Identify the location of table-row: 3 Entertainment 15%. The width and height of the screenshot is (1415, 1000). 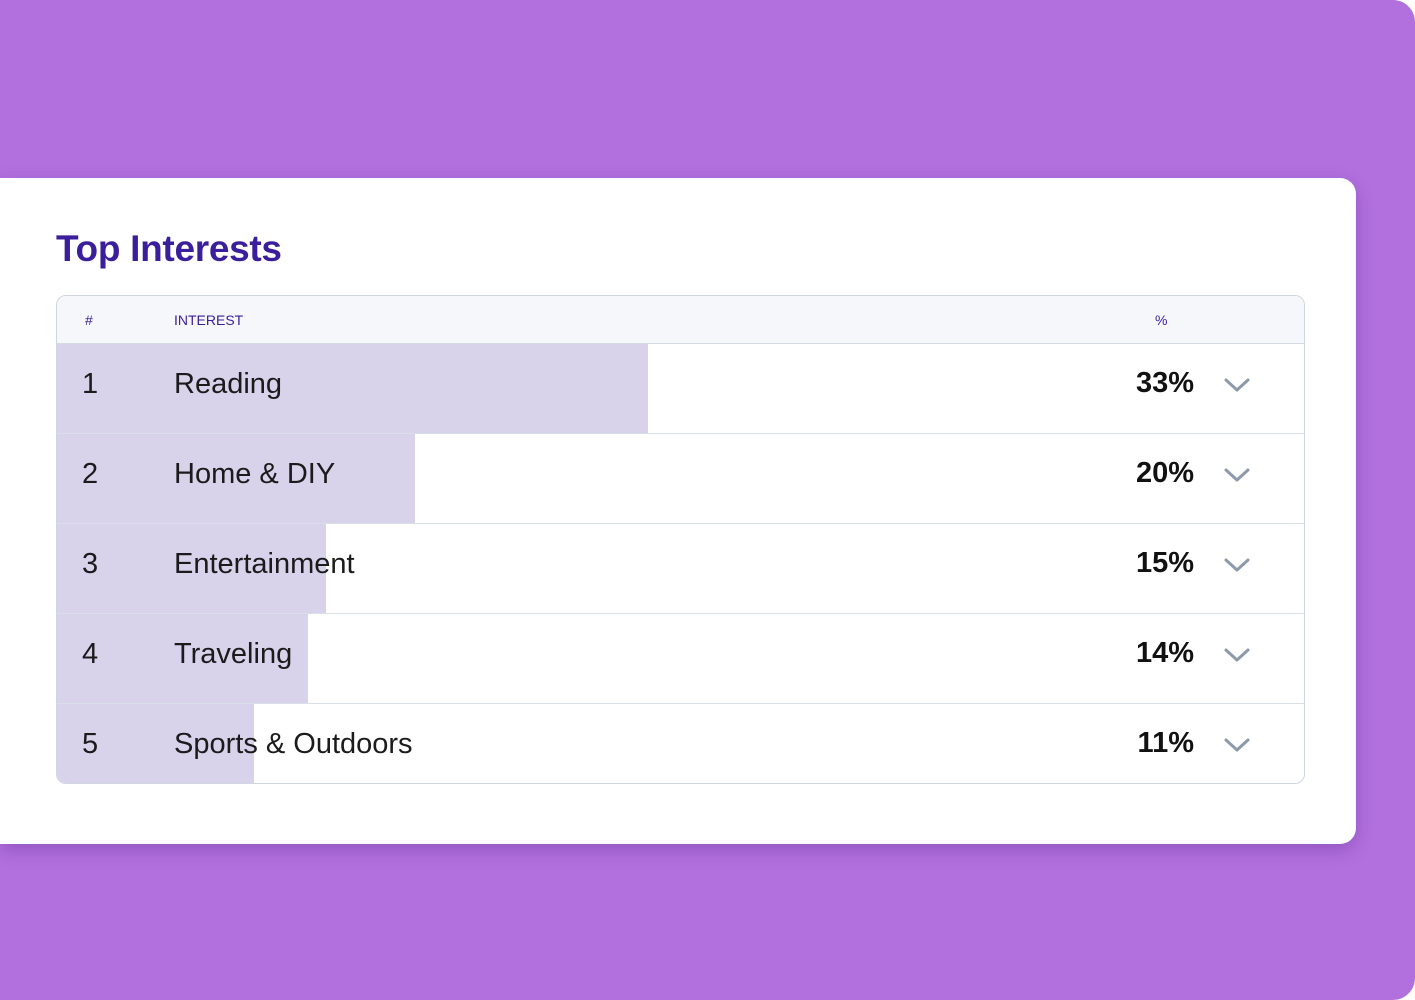
(680, 569).